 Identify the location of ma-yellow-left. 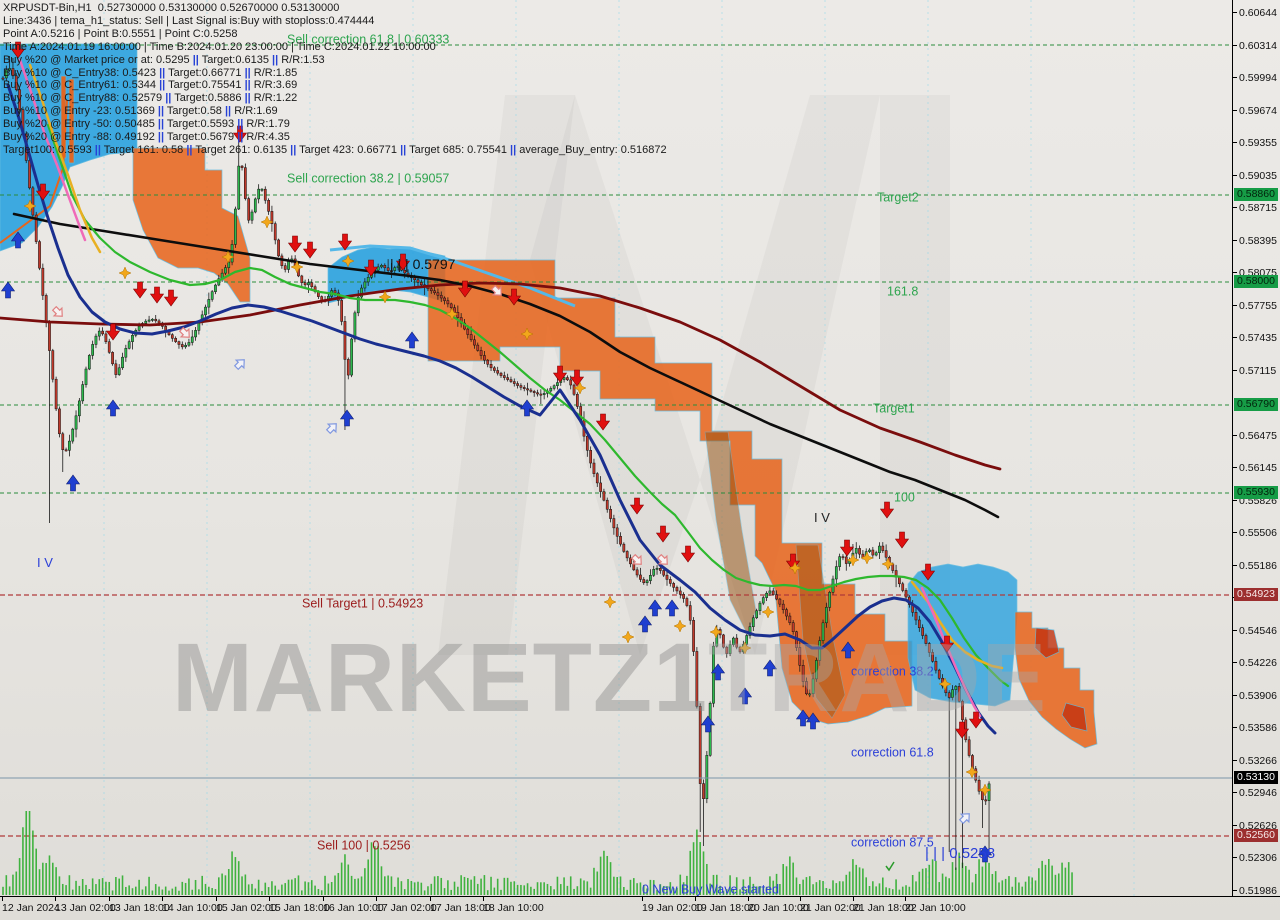
(65, 158).